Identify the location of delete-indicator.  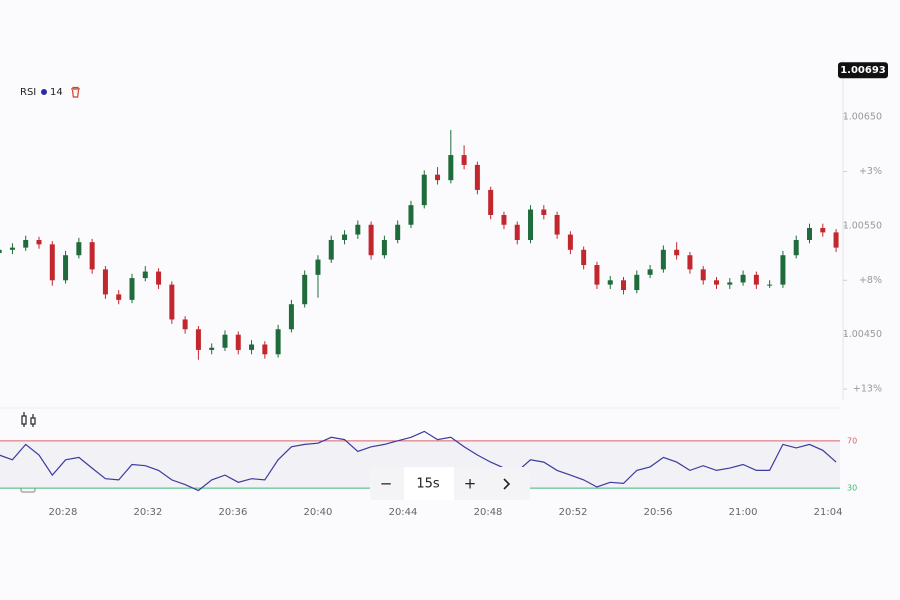
(75, 92).